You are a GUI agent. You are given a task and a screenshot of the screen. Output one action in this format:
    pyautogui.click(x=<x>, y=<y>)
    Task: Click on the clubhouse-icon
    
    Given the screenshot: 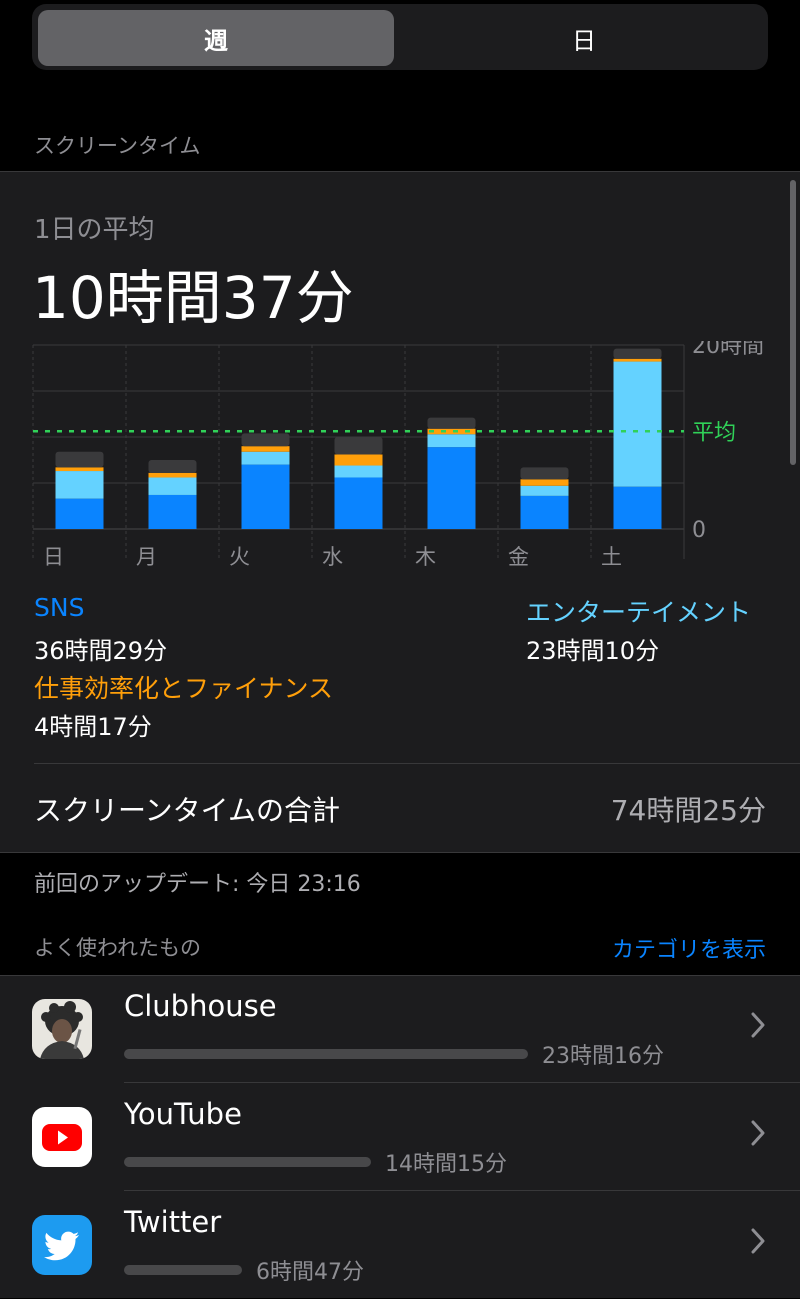 What is the action you would take?
    pyautogui.click(x=62, y=1029)
    